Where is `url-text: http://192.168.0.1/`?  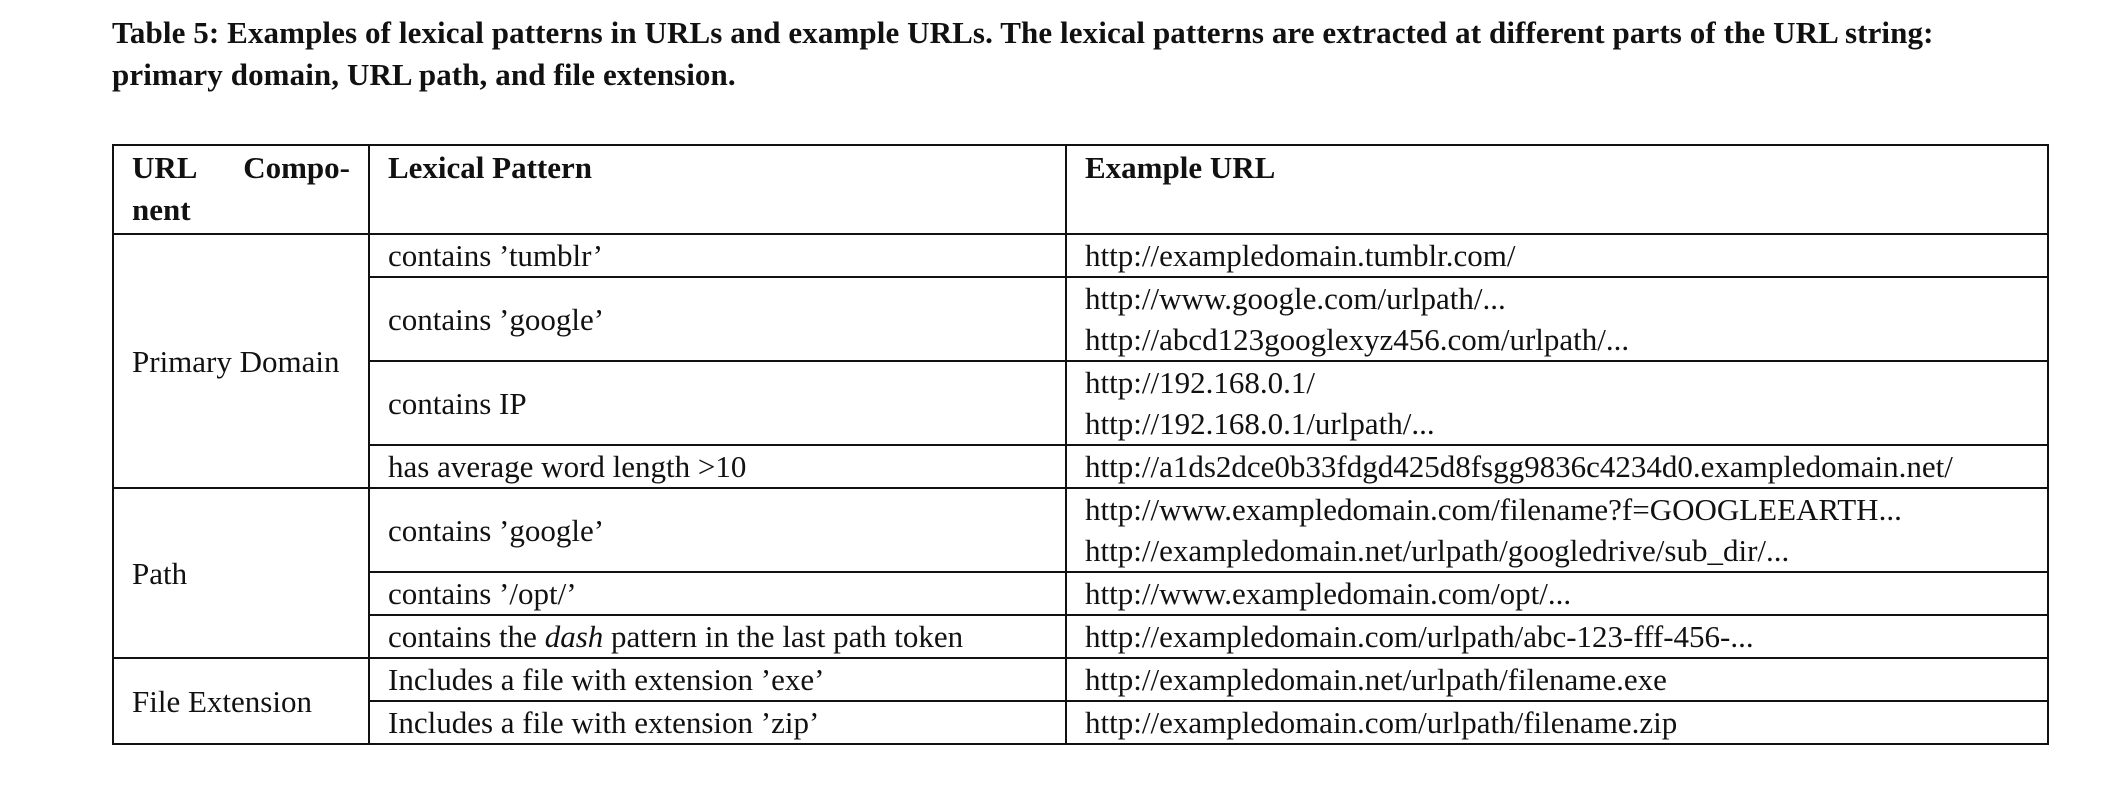
url-text: http://192.168.0.1/ is located at coordinates (1200, 382).